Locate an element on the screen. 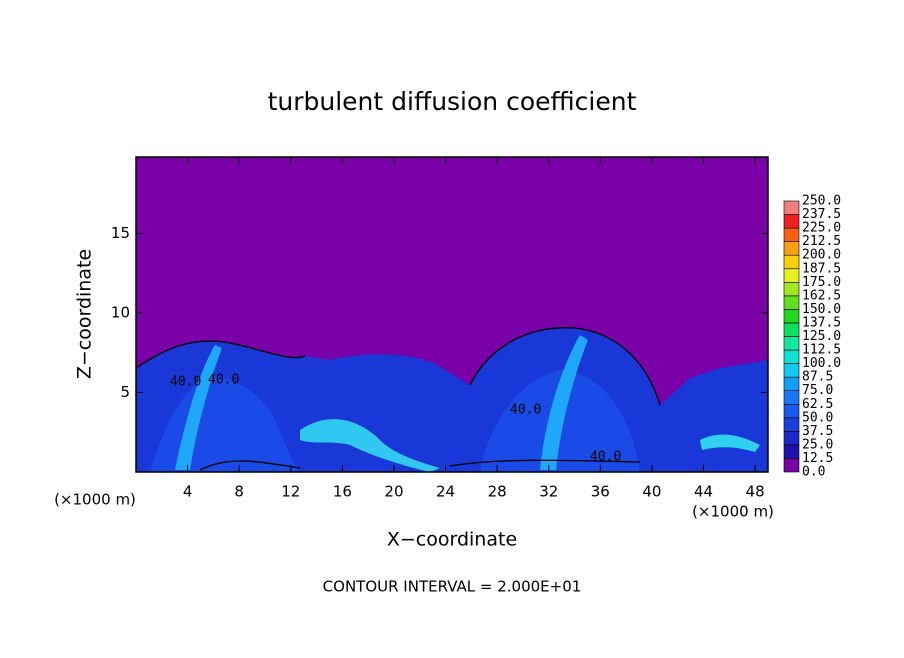 This screenshot has height=658, width=904. x-tick-label: 4 is located at coordinates (188, 492).